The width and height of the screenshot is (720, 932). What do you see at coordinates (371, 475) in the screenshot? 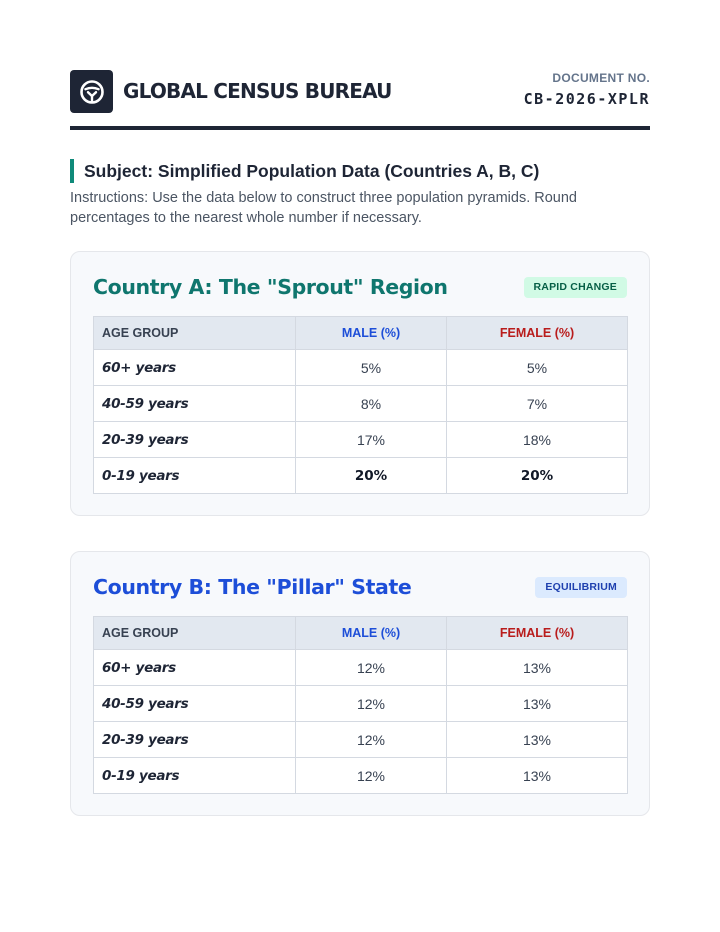
I see `male-cell: 20%` at bounding box center [371, 475].